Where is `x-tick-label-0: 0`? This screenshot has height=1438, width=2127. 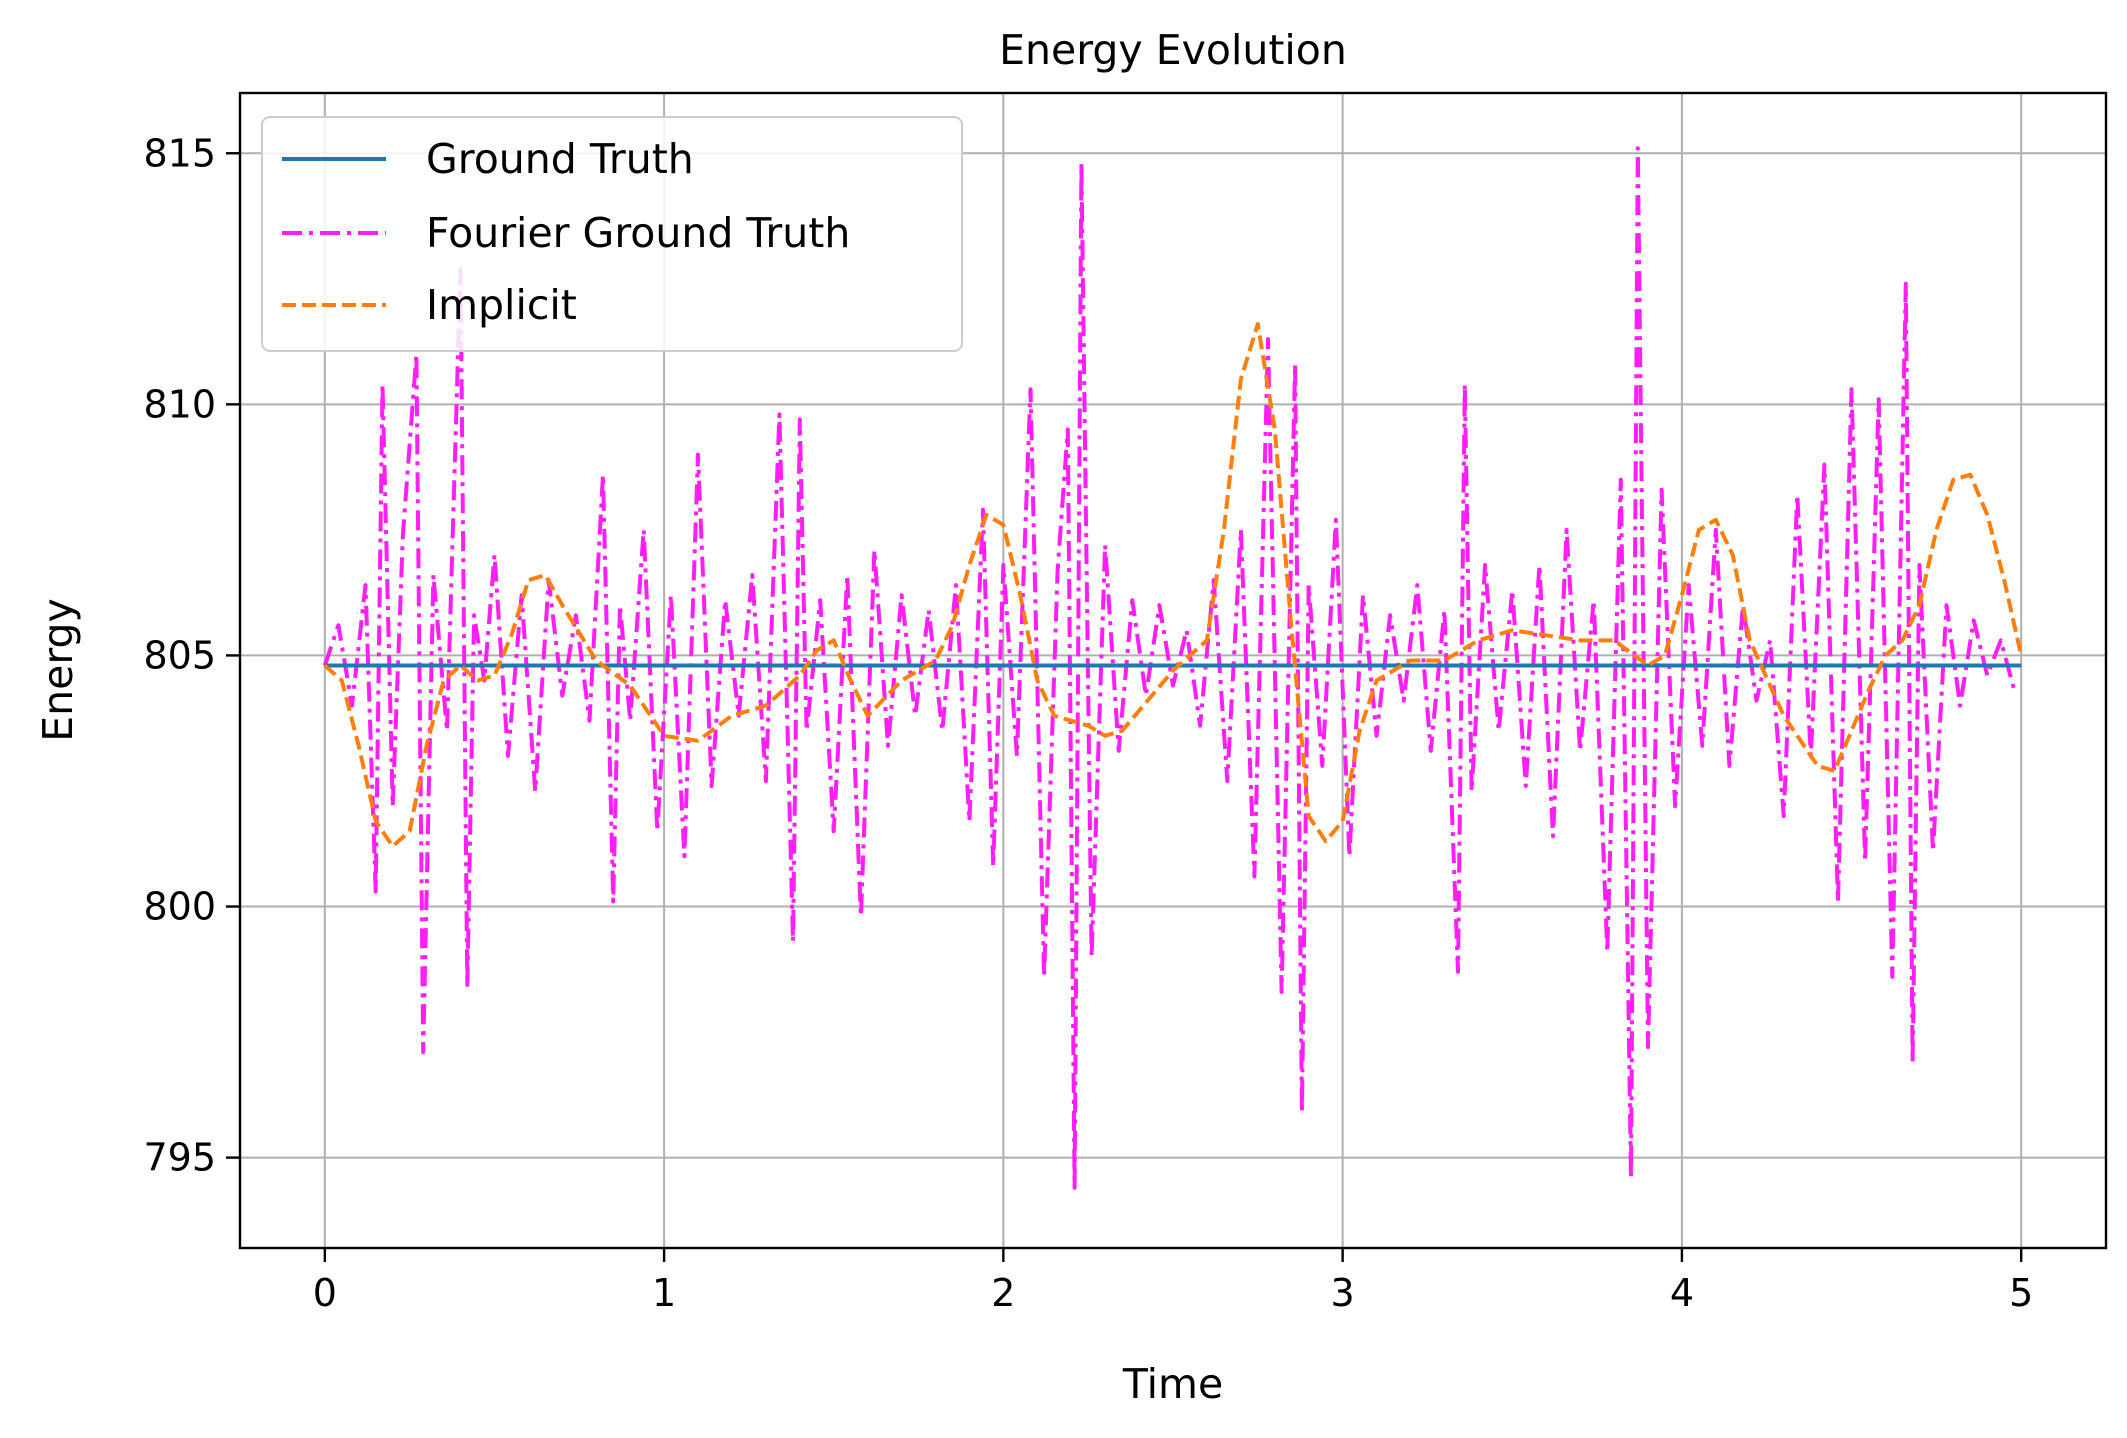
x-tick-label-0: 0 is located at coordinates (325, 1293).